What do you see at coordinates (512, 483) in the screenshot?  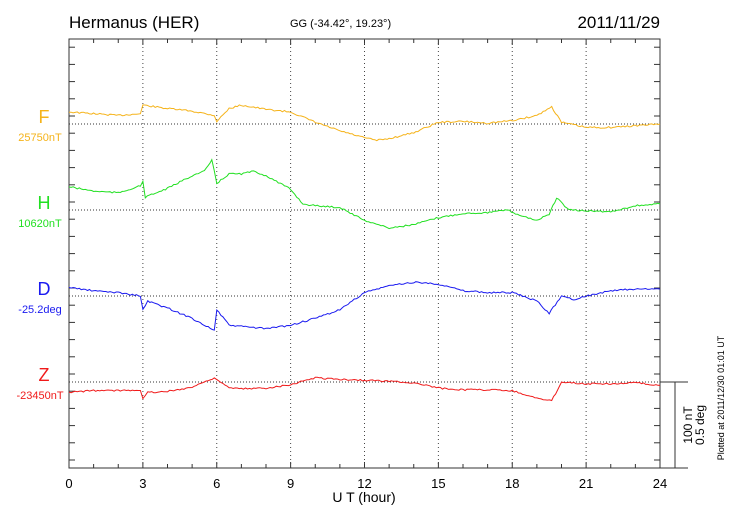 I see `x-tick-label: 18` at bounding box center [512, 483].